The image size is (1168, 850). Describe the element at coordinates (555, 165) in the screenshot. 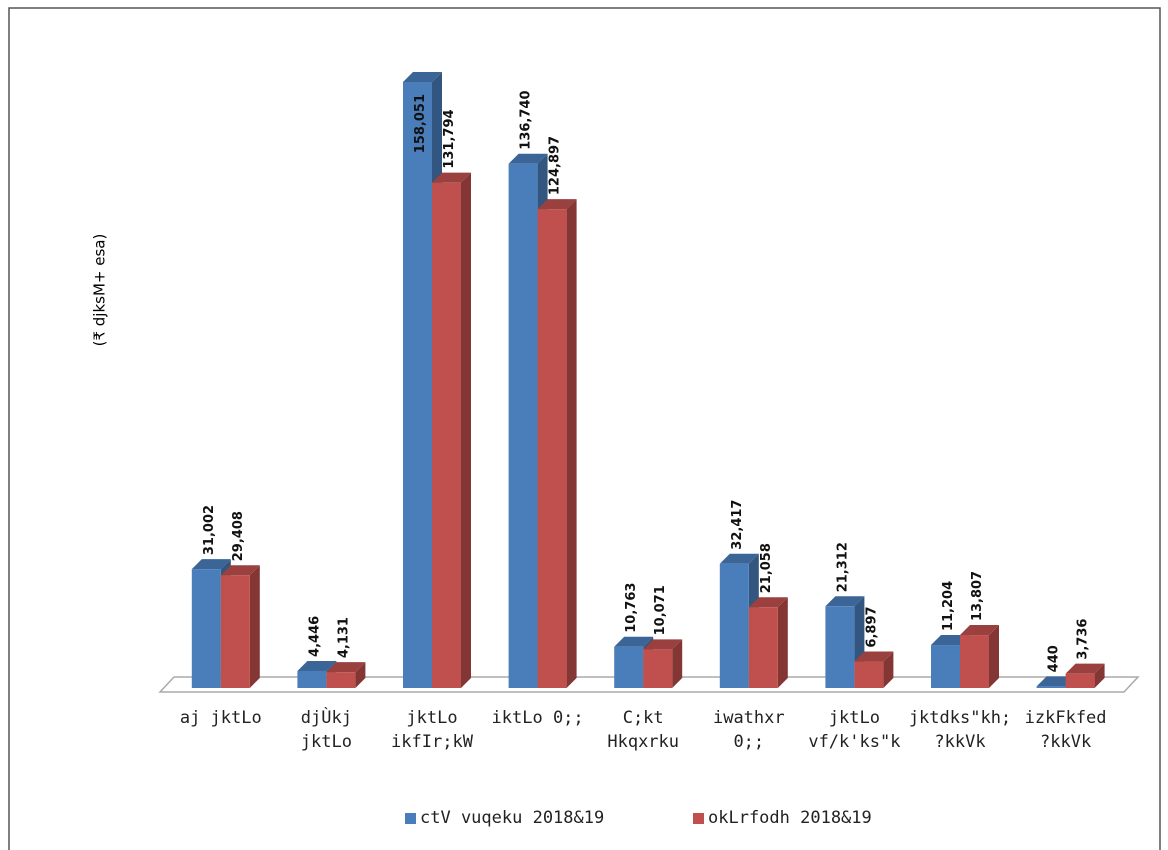

I see `value-label: 124,897` at that location.